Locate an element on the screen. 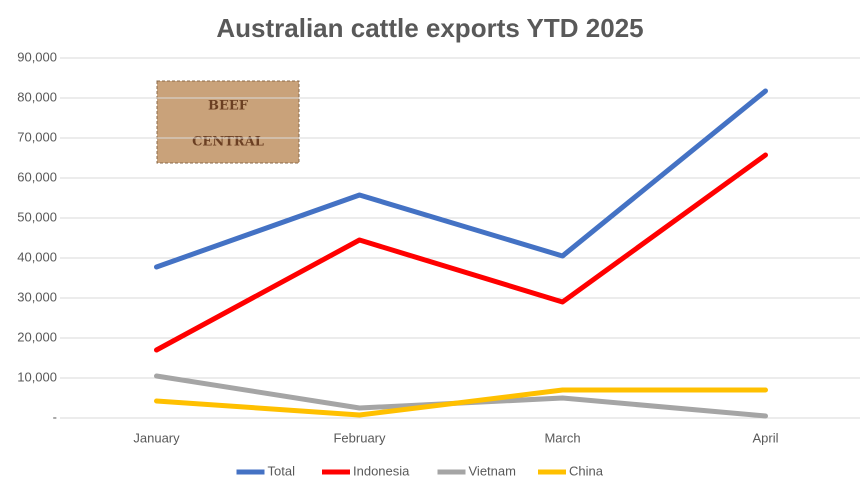 This screenshot has width=860, height=500. x-tick-label: April is located at coordinates (765, 437).